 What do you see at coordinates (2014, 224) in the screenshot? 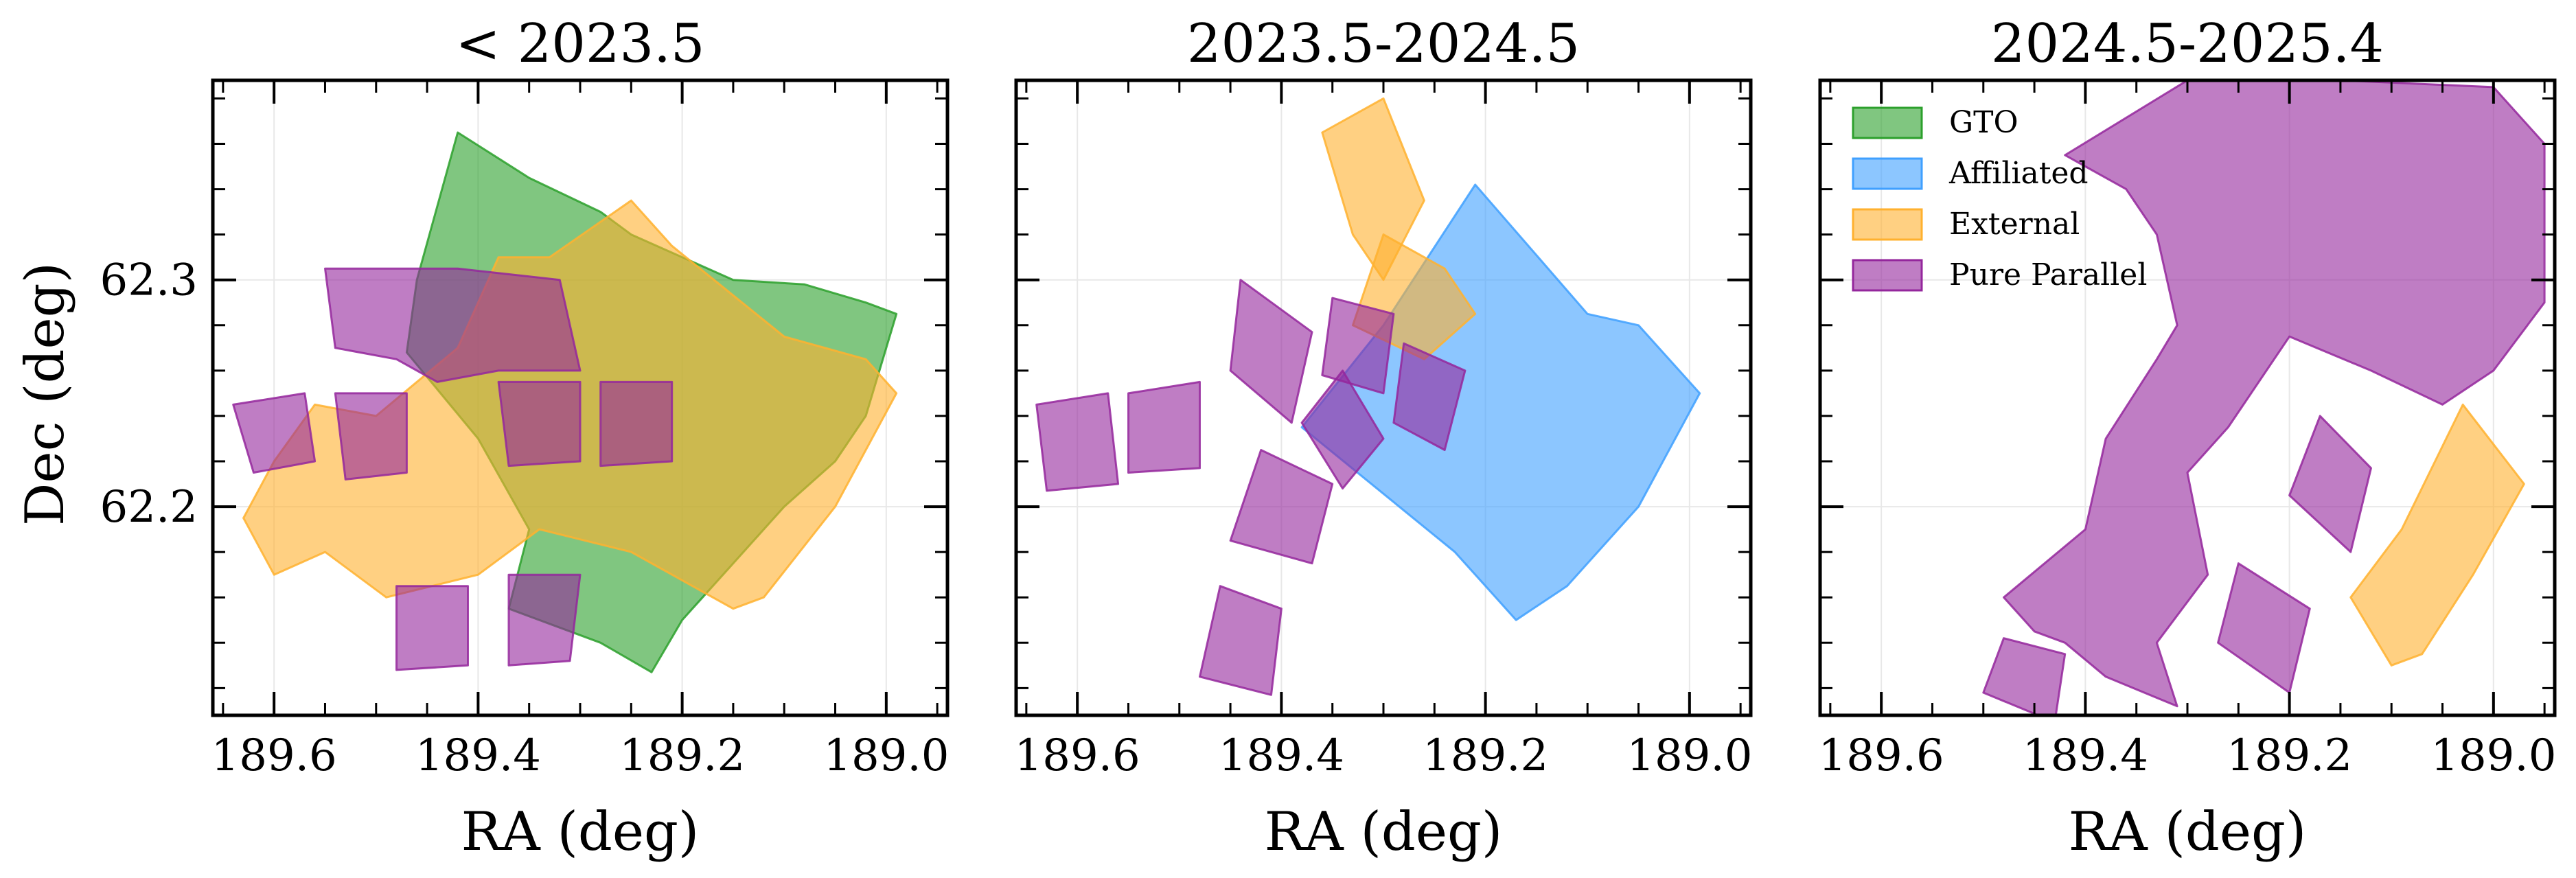
I see `legend-label-external: External` at bounding box center [2014, 224].